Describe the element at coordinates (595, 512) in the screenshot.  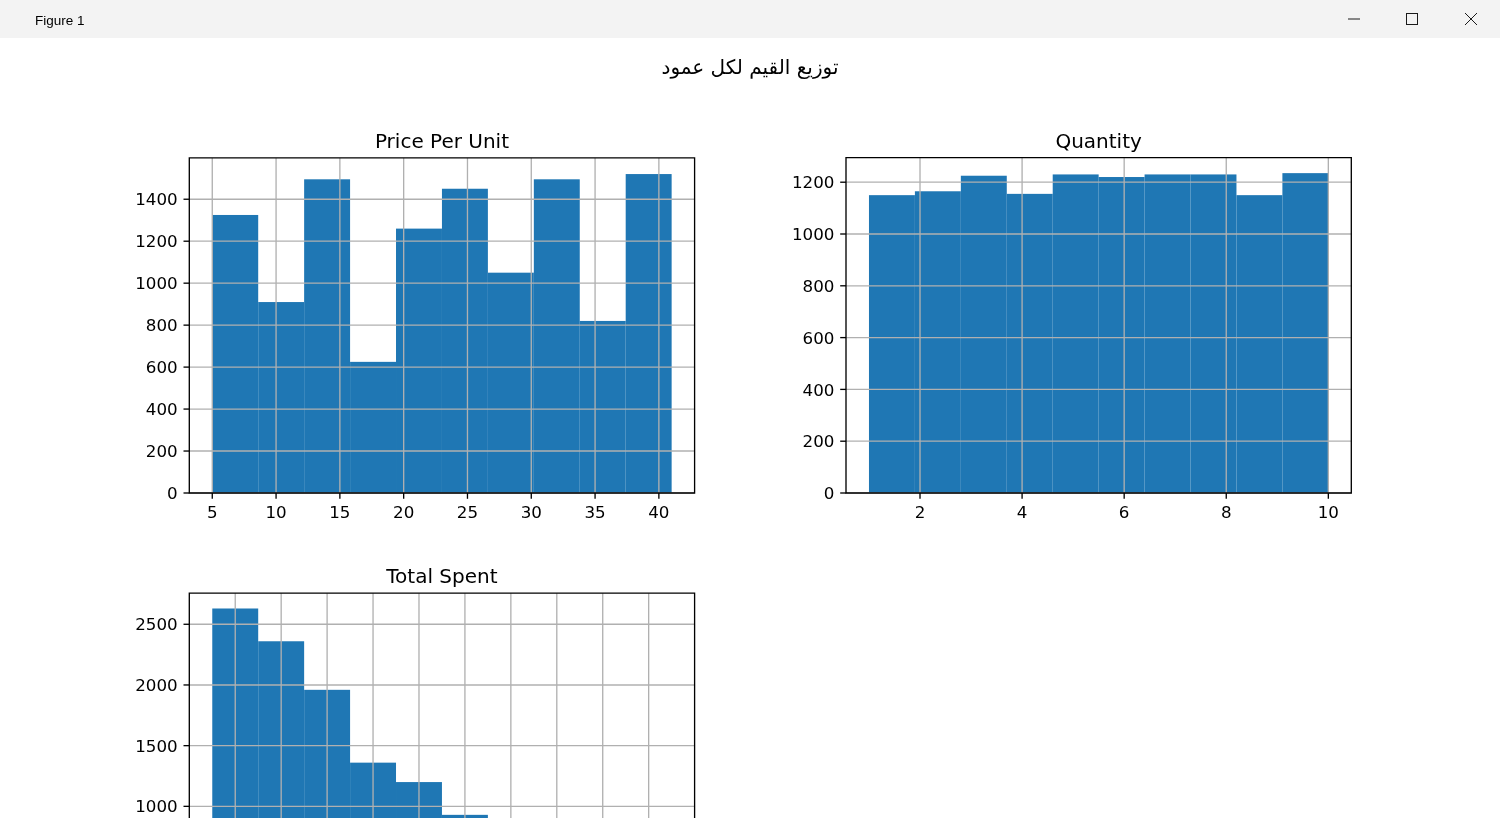
I see `x-tick-label: 35` at that location.